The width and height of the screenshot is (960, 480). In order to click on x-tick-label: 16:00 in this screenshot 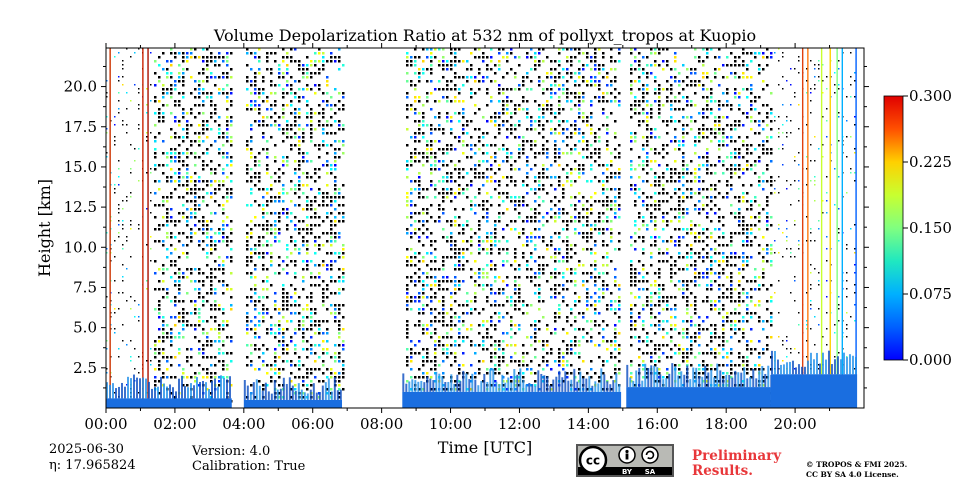, I will do `click(657, 424)`.